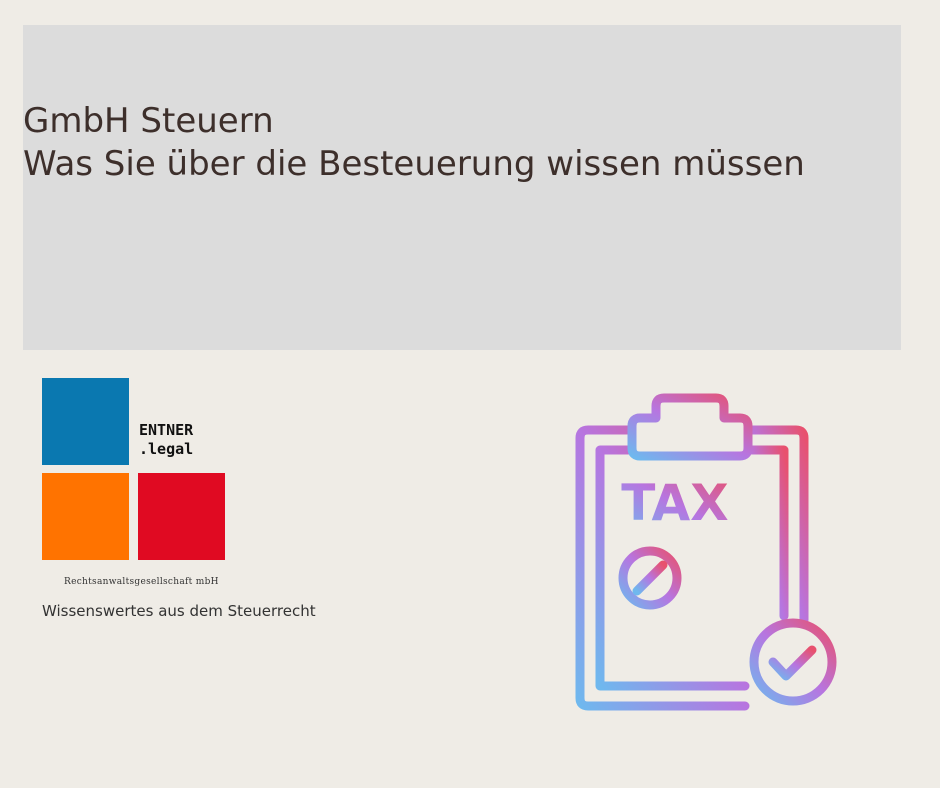 This screenshot has width=940, height=788. I want to click on logo-wordmark: ENTNER .legal, so click(166, 440).